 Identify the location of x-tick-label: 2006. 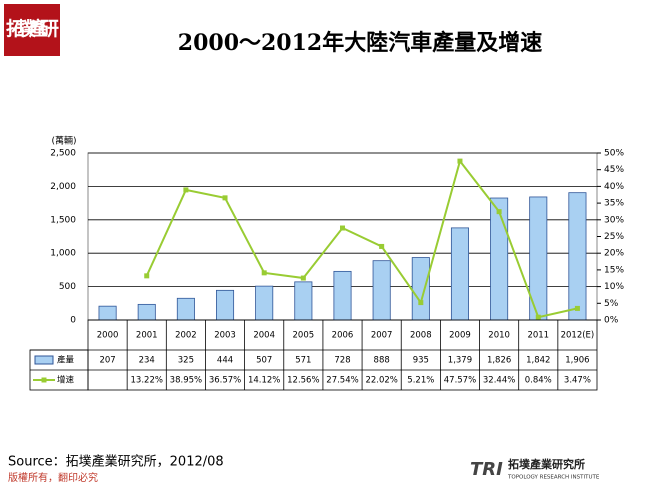
(343, 336).